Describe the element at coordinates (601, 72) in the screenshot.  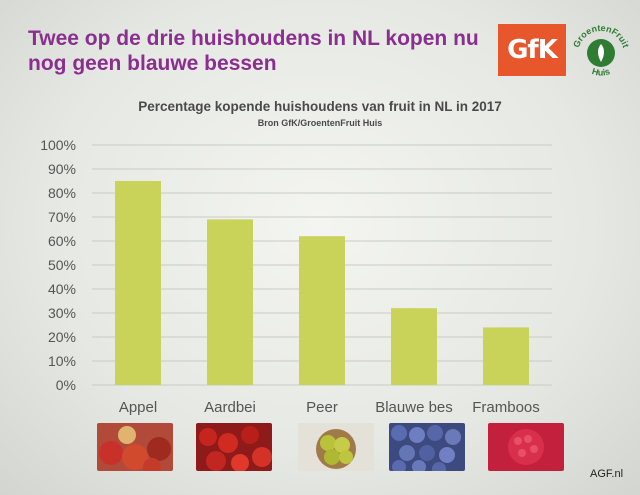
I see `svg-text: Huis` at that location.